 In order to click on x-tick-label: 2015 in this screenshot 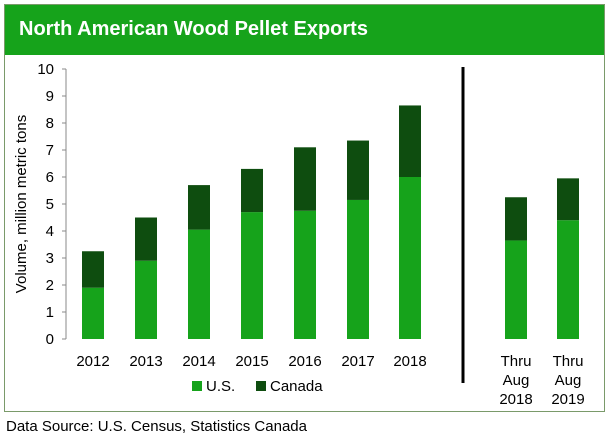, I will do `click(251, 361)`.